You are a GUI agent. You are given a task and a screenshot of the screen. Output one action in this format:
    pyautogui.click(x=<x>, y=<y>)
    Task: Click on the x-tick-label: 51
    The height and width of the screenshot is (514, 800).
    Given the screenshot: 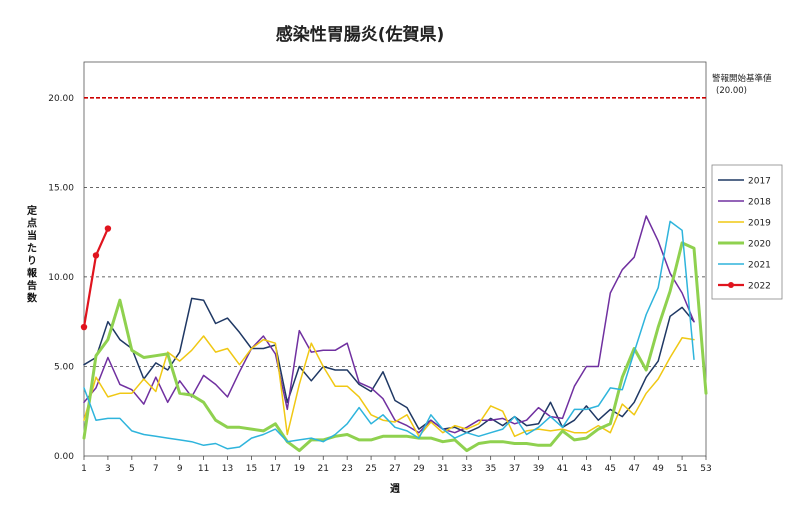 What is the action you would take?
    pyautogui.click(x=681, y=469)
    